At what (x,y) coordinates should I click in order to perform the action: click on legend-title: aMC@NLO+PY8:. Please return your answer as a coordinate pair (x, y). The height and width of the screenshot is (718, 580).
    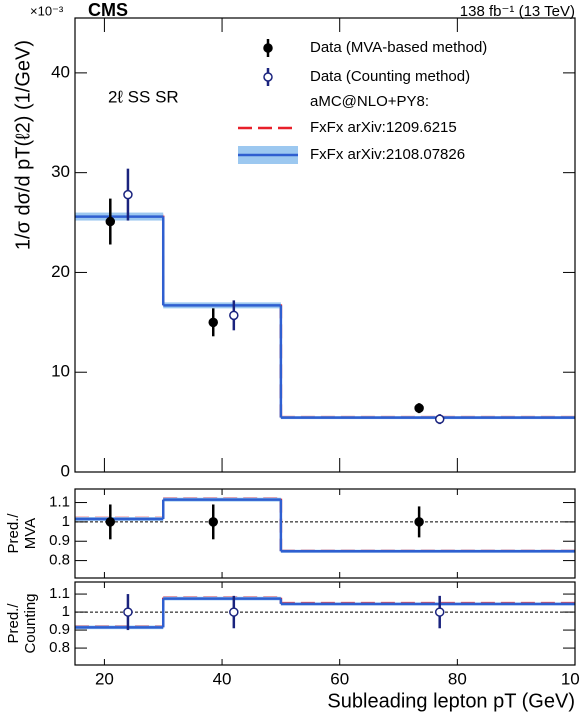
    Looking at the image, I should click on (369, 101).